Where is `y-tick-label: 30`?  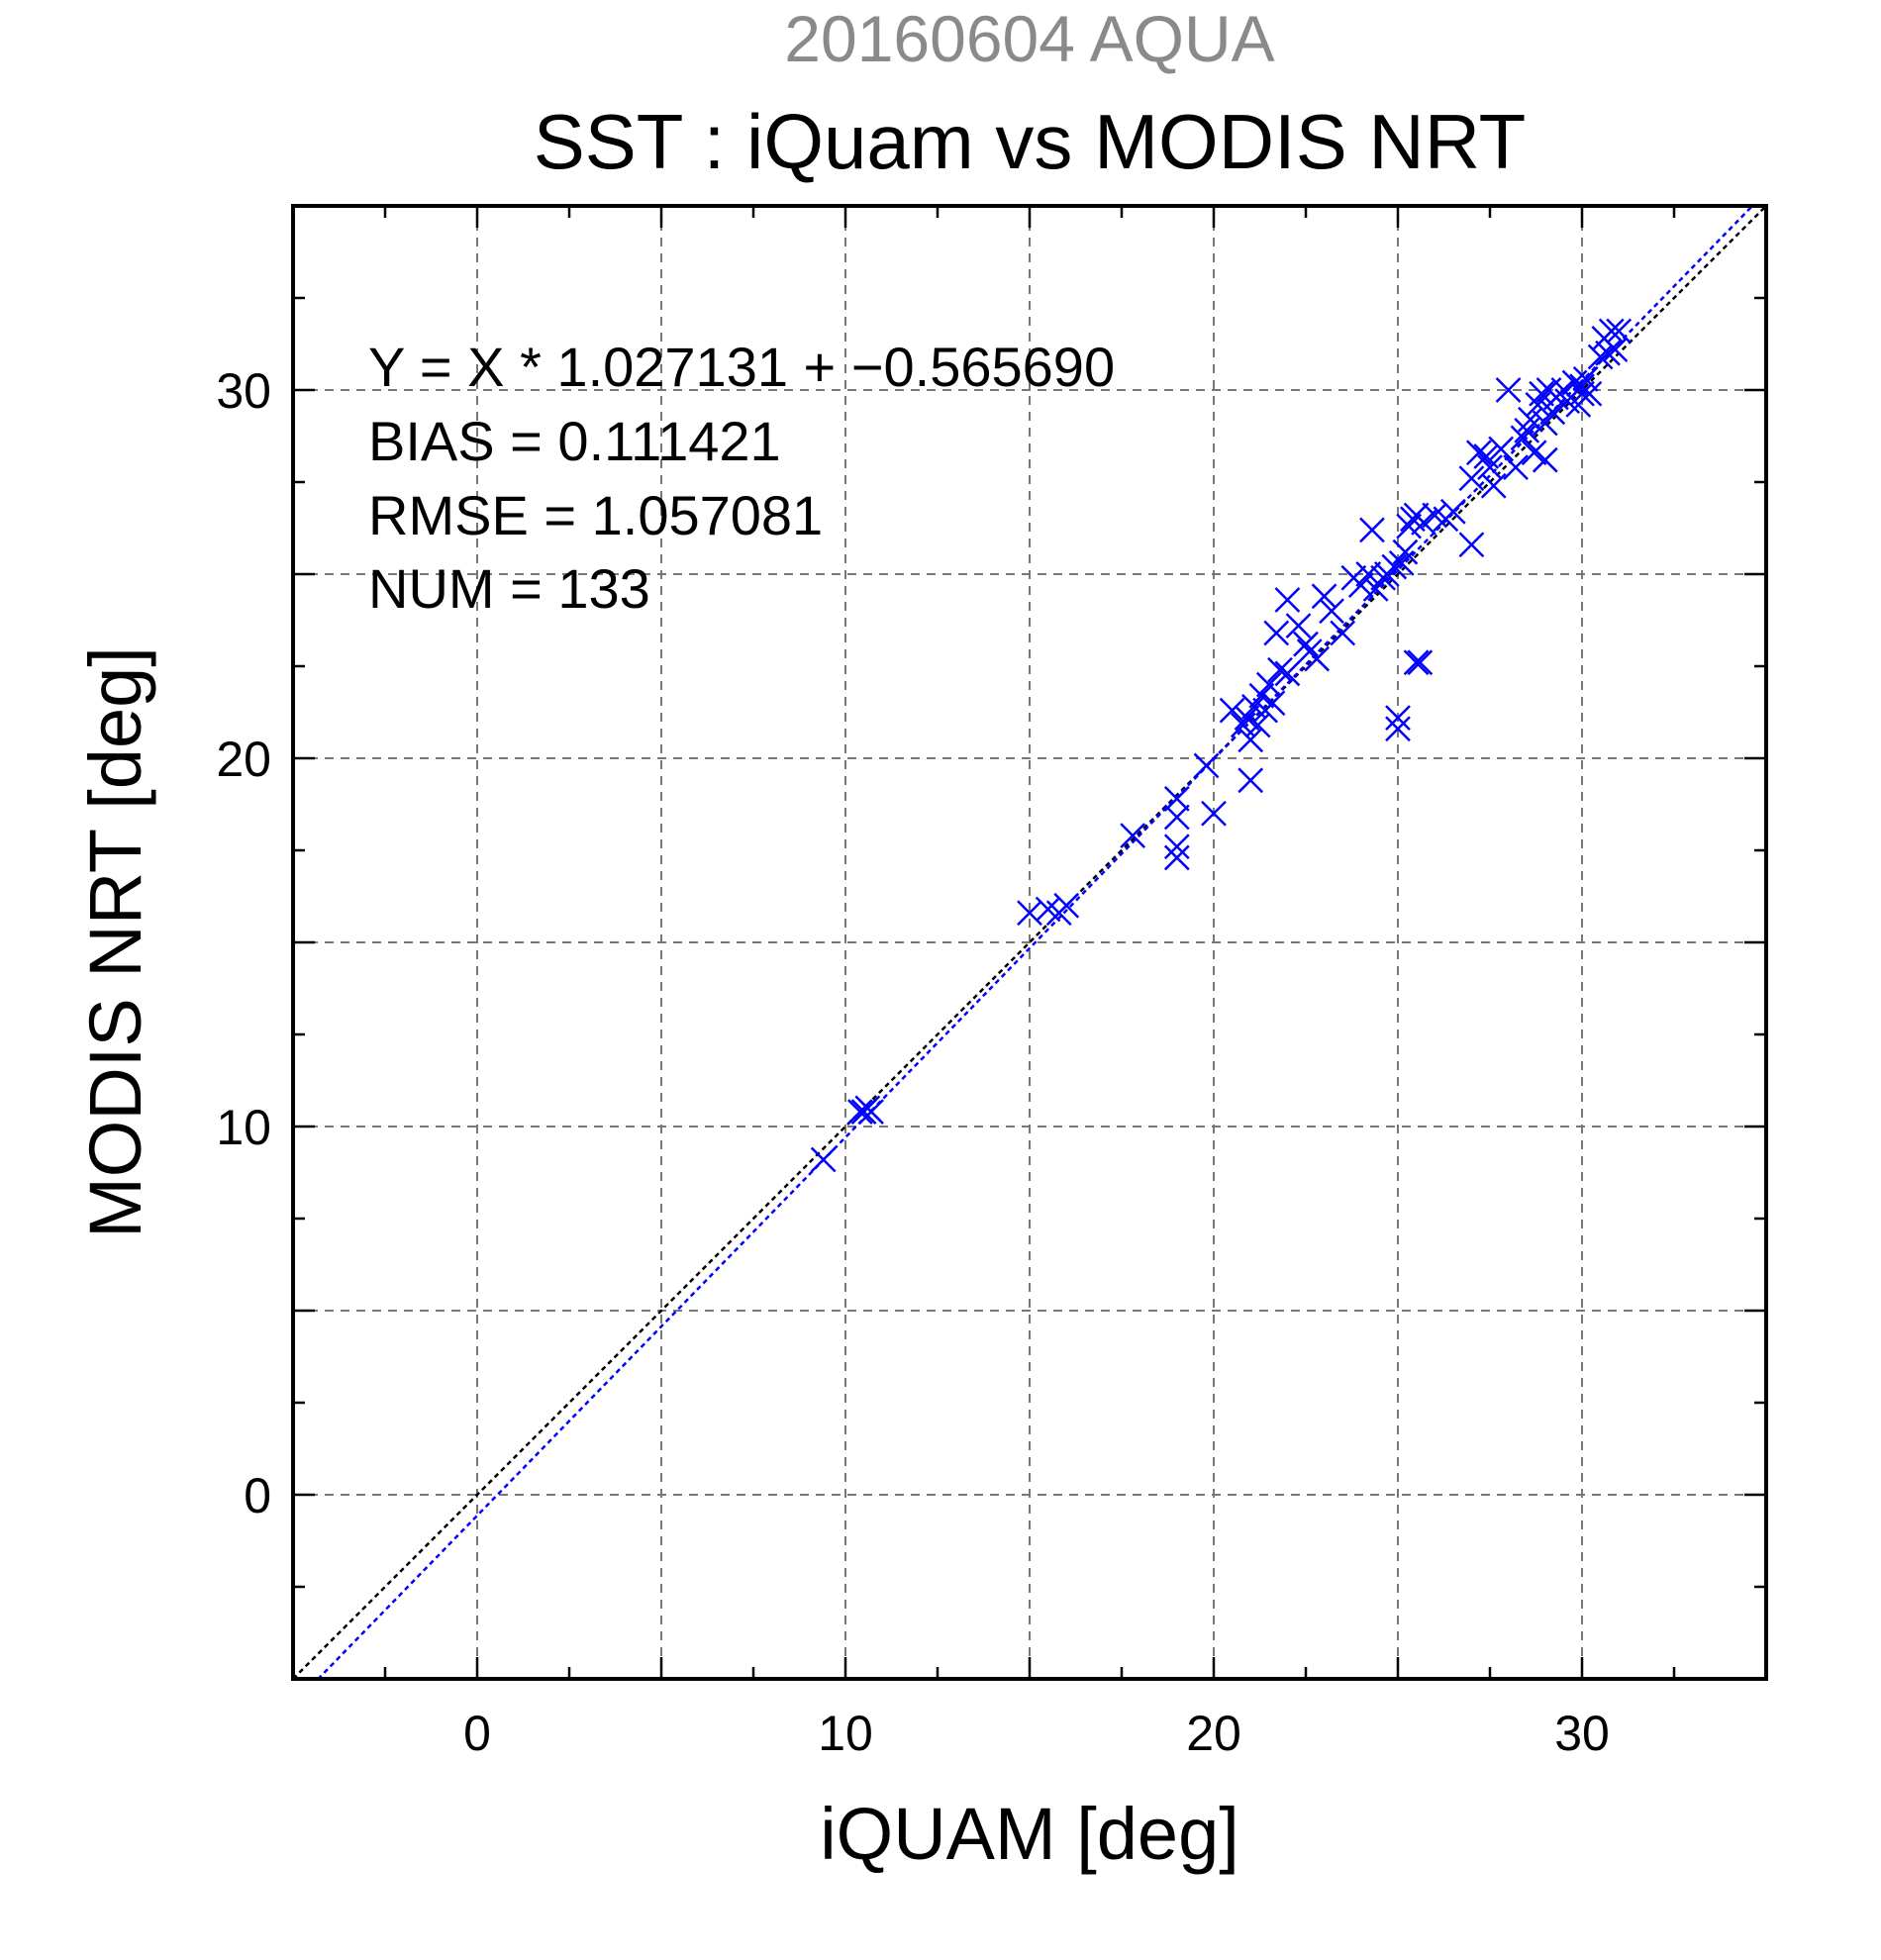
y-tick-label: 30 is located at coordinates (244, 391).